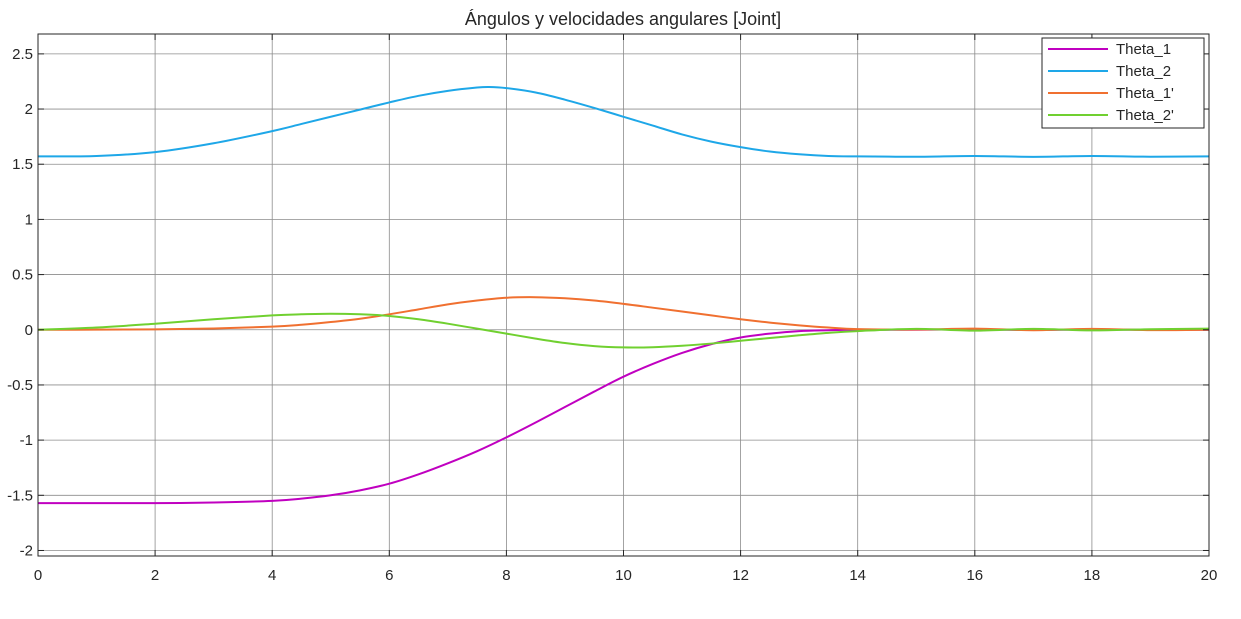 The width and height of the screenshot is (1241, 619). Describe the element at coordinates (857, 575) in the screenshot. I see `x-tick-label: 14` at that location.